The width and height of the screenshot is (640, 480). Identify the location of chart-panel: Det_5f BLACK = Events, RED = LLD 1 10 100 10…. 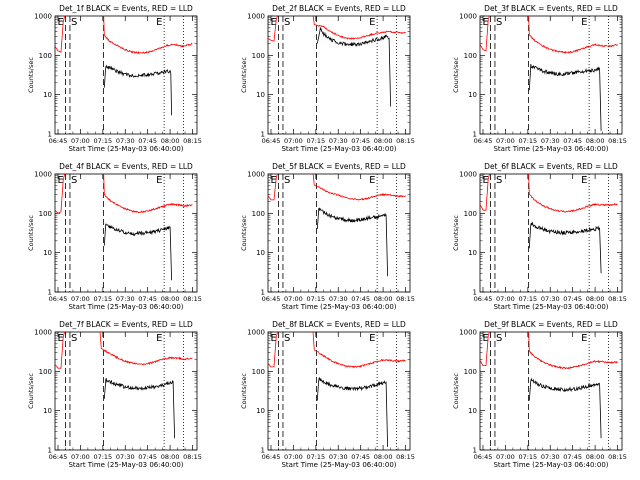
(327, 236).